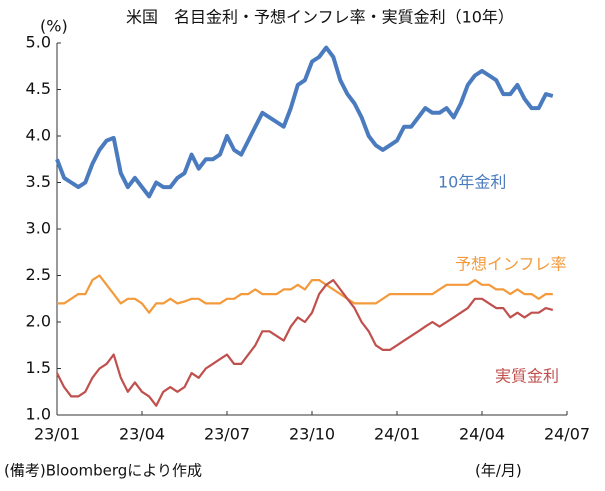  What do you see at coordinates (511, 264) in the screenshot?
I see `series-label: 予想インフレ率` at bounding box center [511, 264].